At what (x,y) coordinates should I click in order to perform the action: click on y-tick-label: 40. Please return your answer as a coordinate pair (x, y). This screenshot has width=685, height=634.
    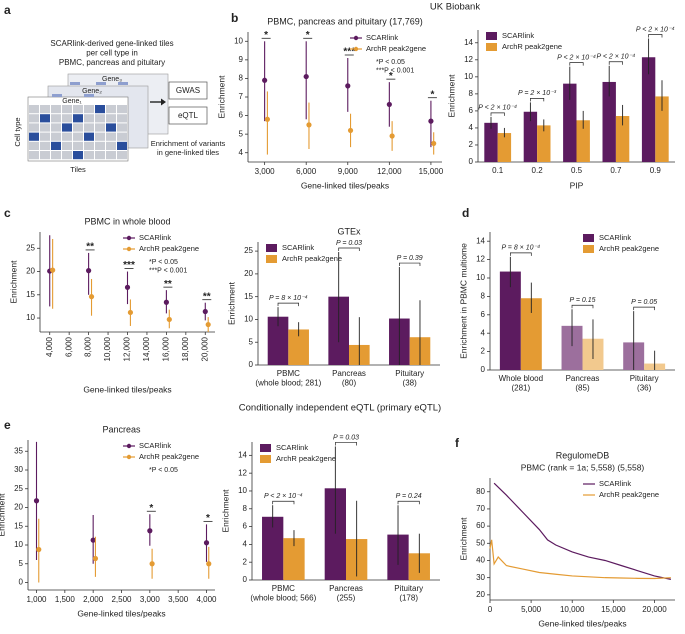
    Looking at the image, I should click on (480, 560).